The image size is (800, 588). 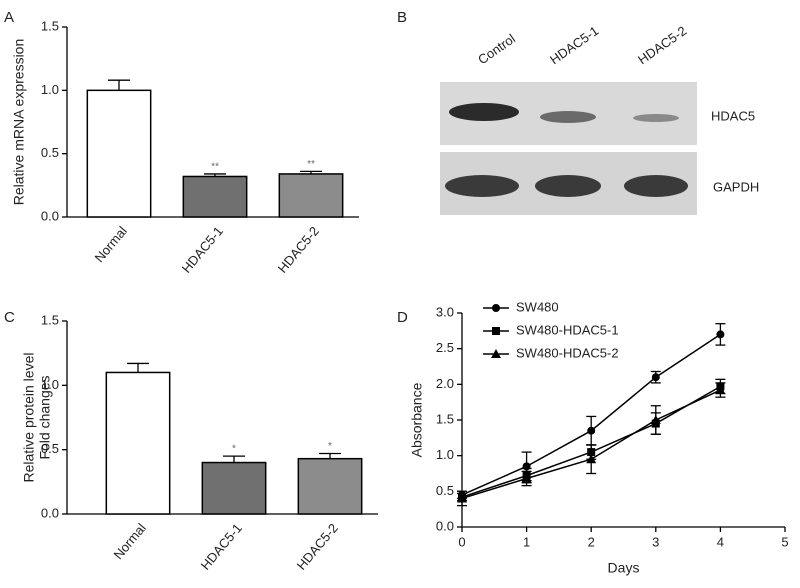 I want to click on band-label: GAPDH, so click(x=736, y=186).